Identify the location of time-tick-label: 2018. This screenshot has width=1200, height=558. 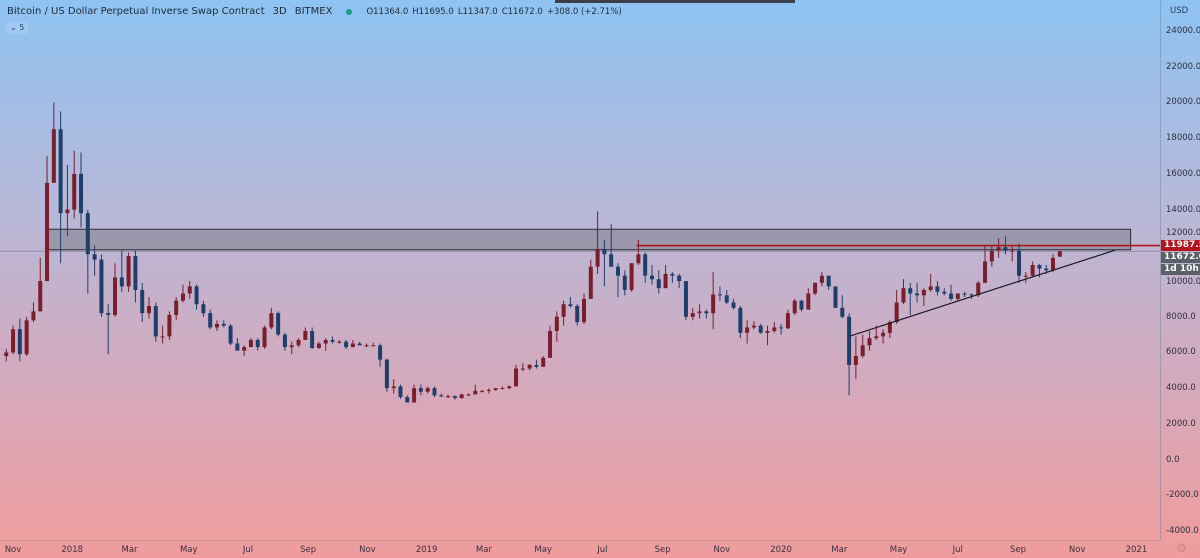
(72, 550).